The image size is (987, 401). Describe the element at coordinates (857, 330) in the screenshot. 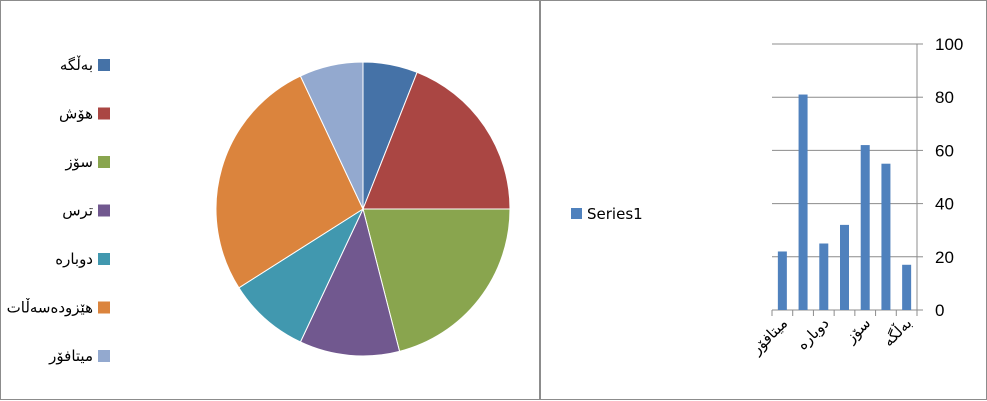

I see `x-category-label-2: سۆز` at that location.